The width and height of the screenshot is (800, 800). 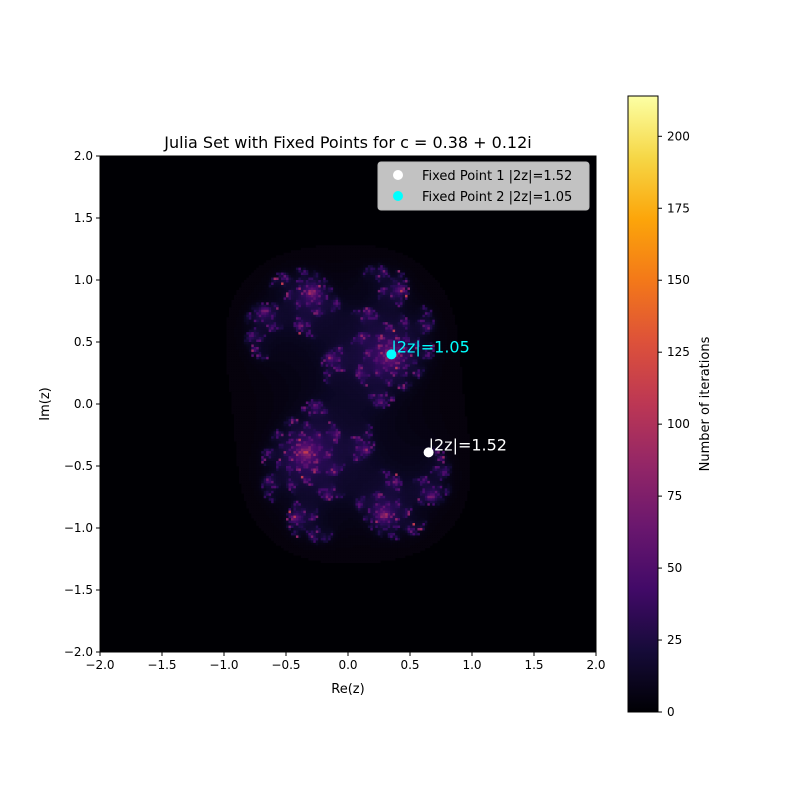 I want to click on fixed-point-2-marker, so click(x=391, y=354).